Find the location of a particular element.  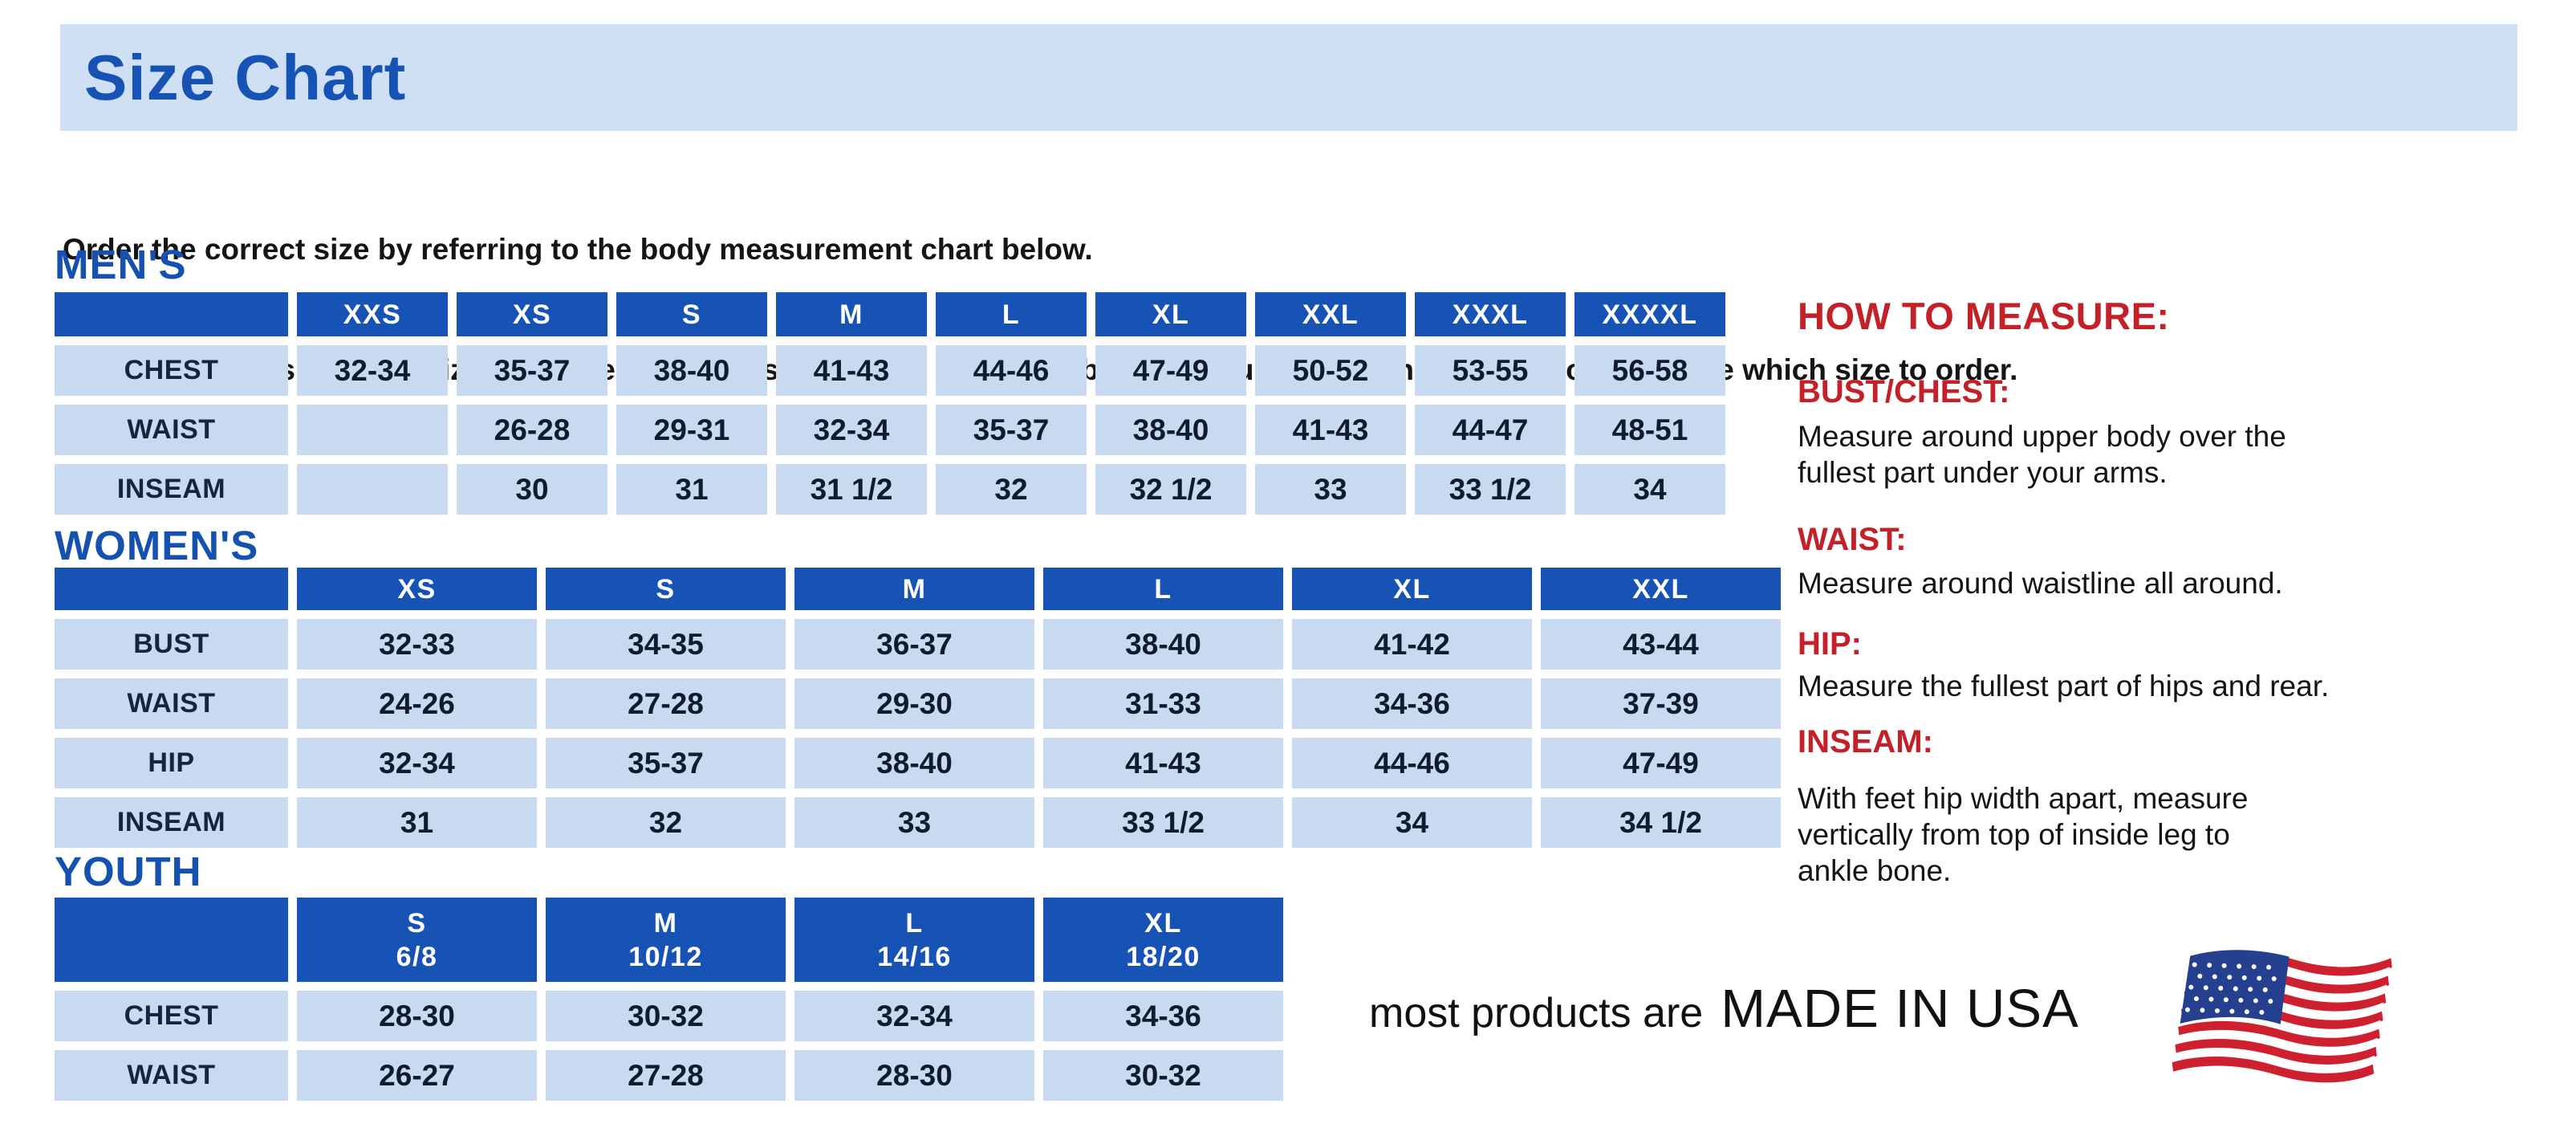

column-header: XXS is located at coordinates (372, 314).